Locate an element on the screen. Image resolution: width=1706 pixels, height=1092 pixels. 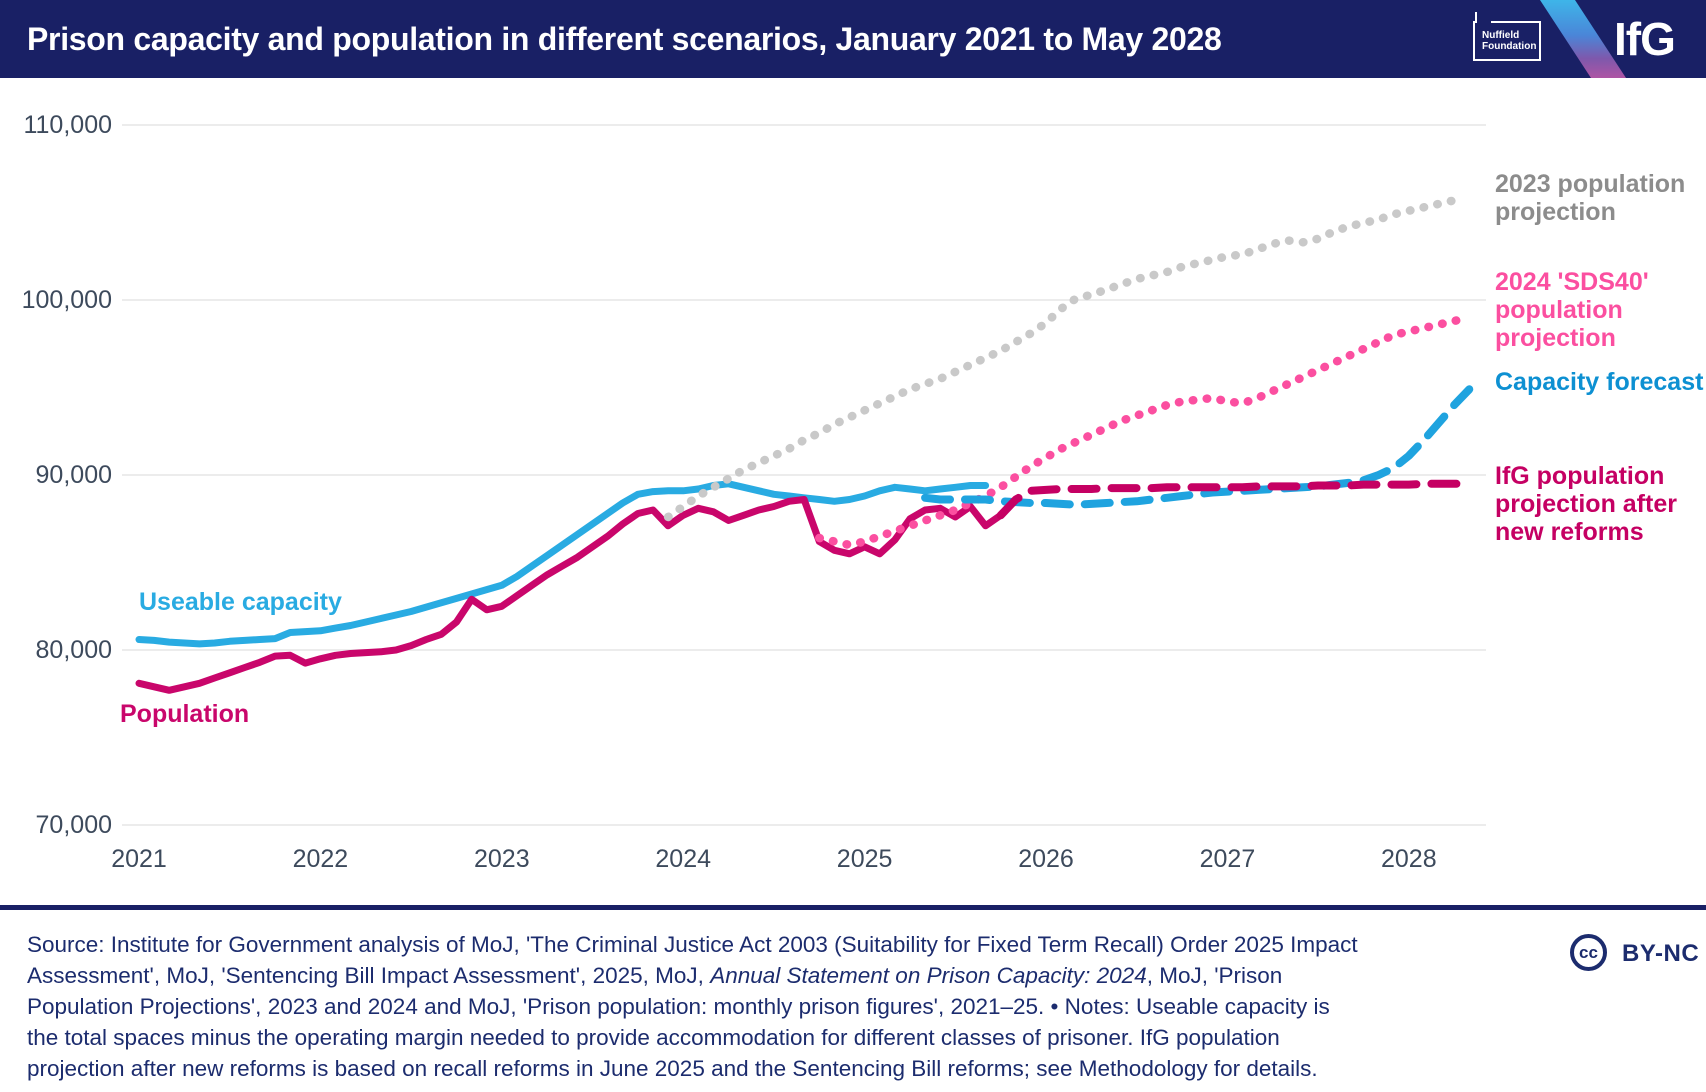
ifg-logo: IfG is located at coordinates (1645, 39).